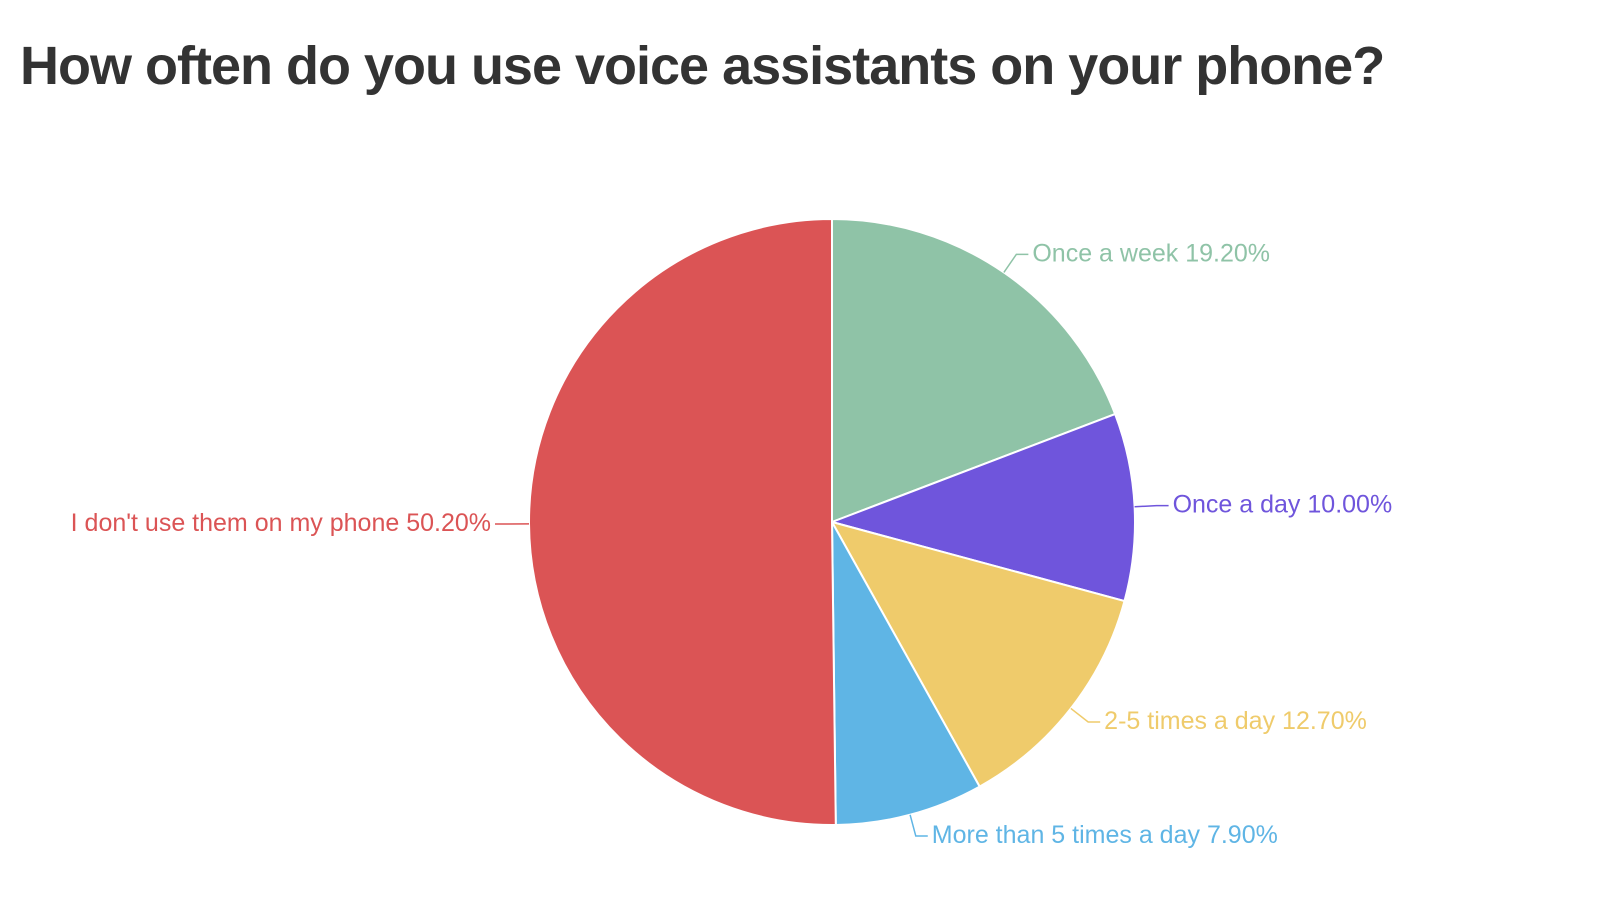 The width and height of the screenshot is (1616, 905). I want to click on slice-label: I don't use them on my phone 50.20%, so click(281, 523).